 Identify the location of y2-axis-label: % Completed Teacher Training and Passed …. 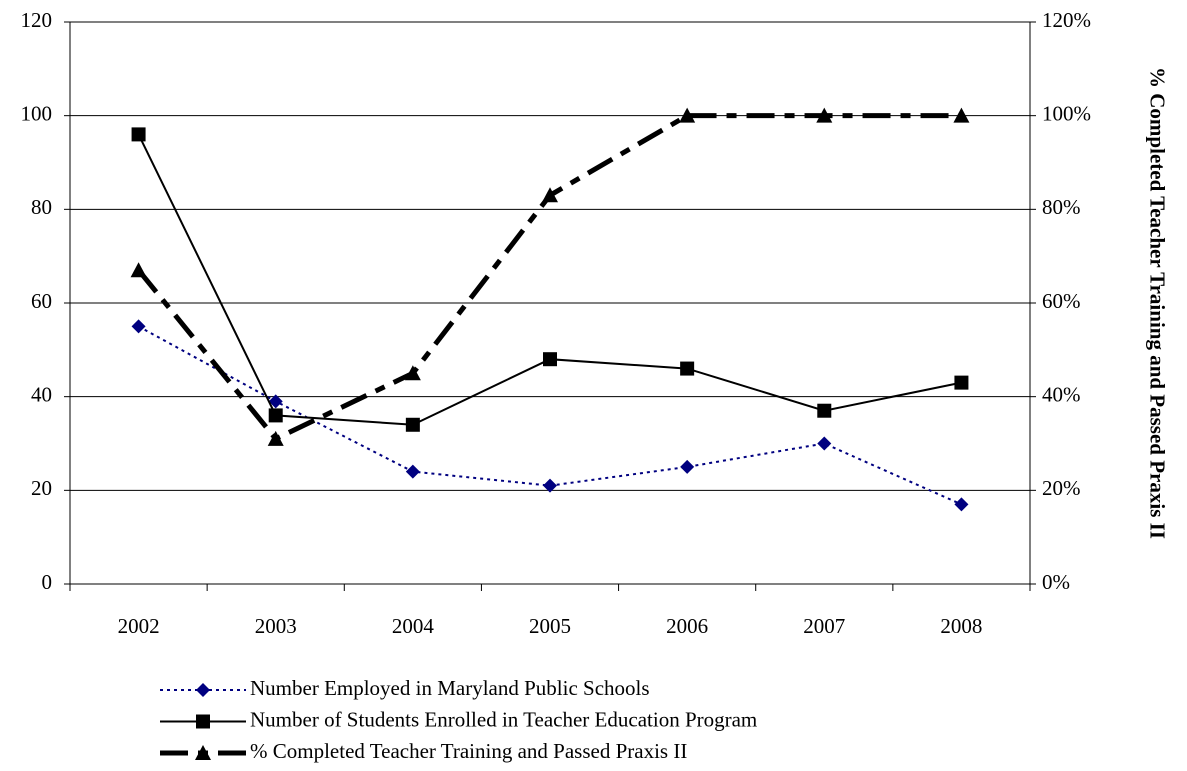
(1157, 303).